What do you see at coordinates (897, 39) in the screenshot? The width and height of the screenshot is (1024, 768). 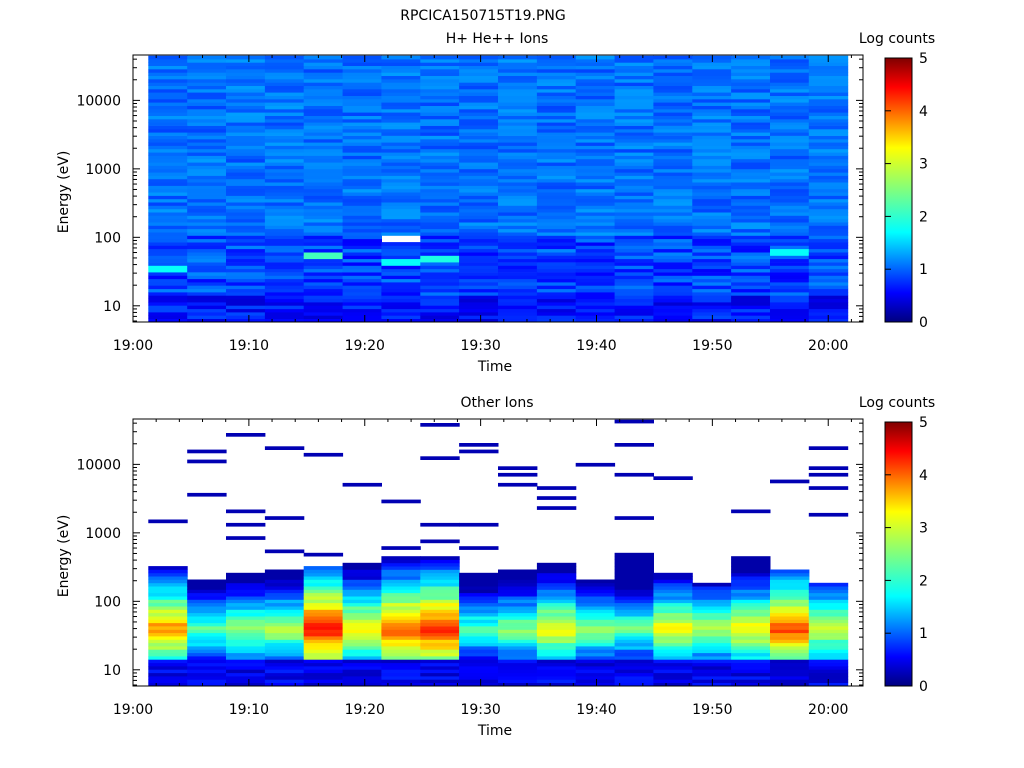 I see `h-ions-colorbar-label: Log counts` at bounding box center [897, 39].